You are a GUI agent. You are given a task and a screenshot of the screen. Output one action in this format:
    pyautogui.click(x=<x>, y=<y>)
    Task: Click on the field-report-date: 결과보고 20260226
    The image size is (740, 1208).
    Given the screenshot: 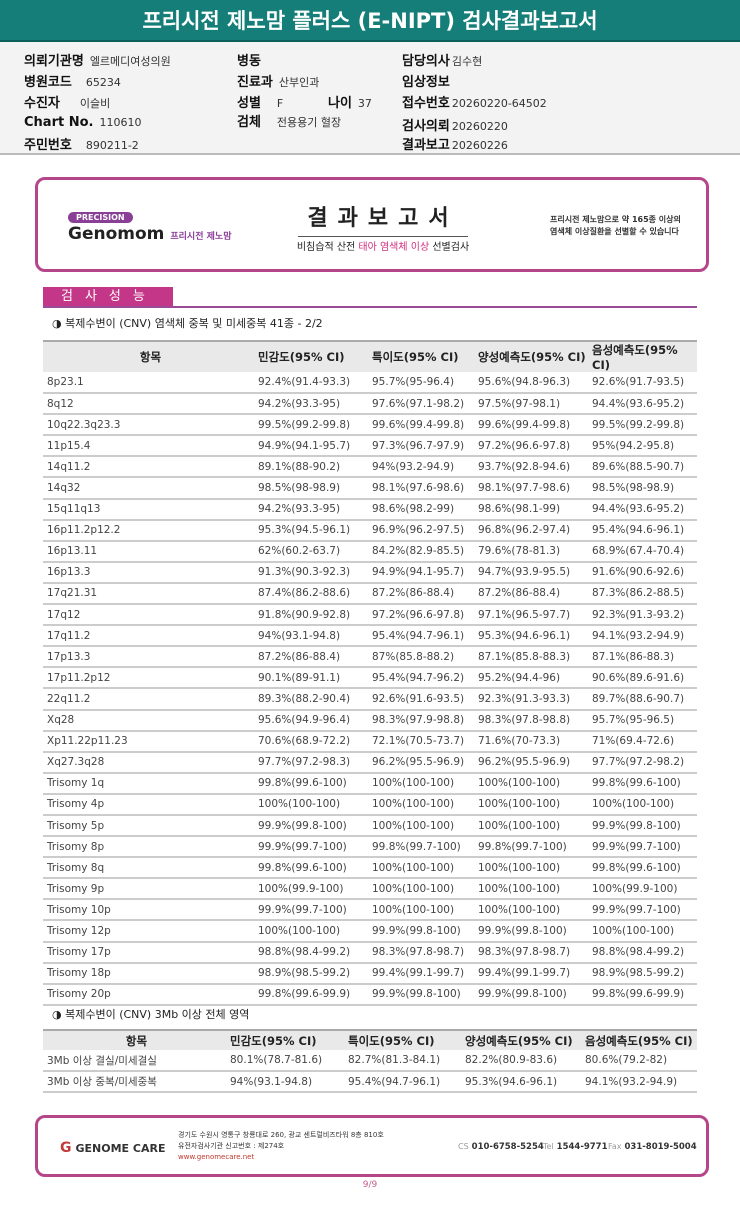 What is the action you would take?
    pyautogui.click(x=455, y=145)
    